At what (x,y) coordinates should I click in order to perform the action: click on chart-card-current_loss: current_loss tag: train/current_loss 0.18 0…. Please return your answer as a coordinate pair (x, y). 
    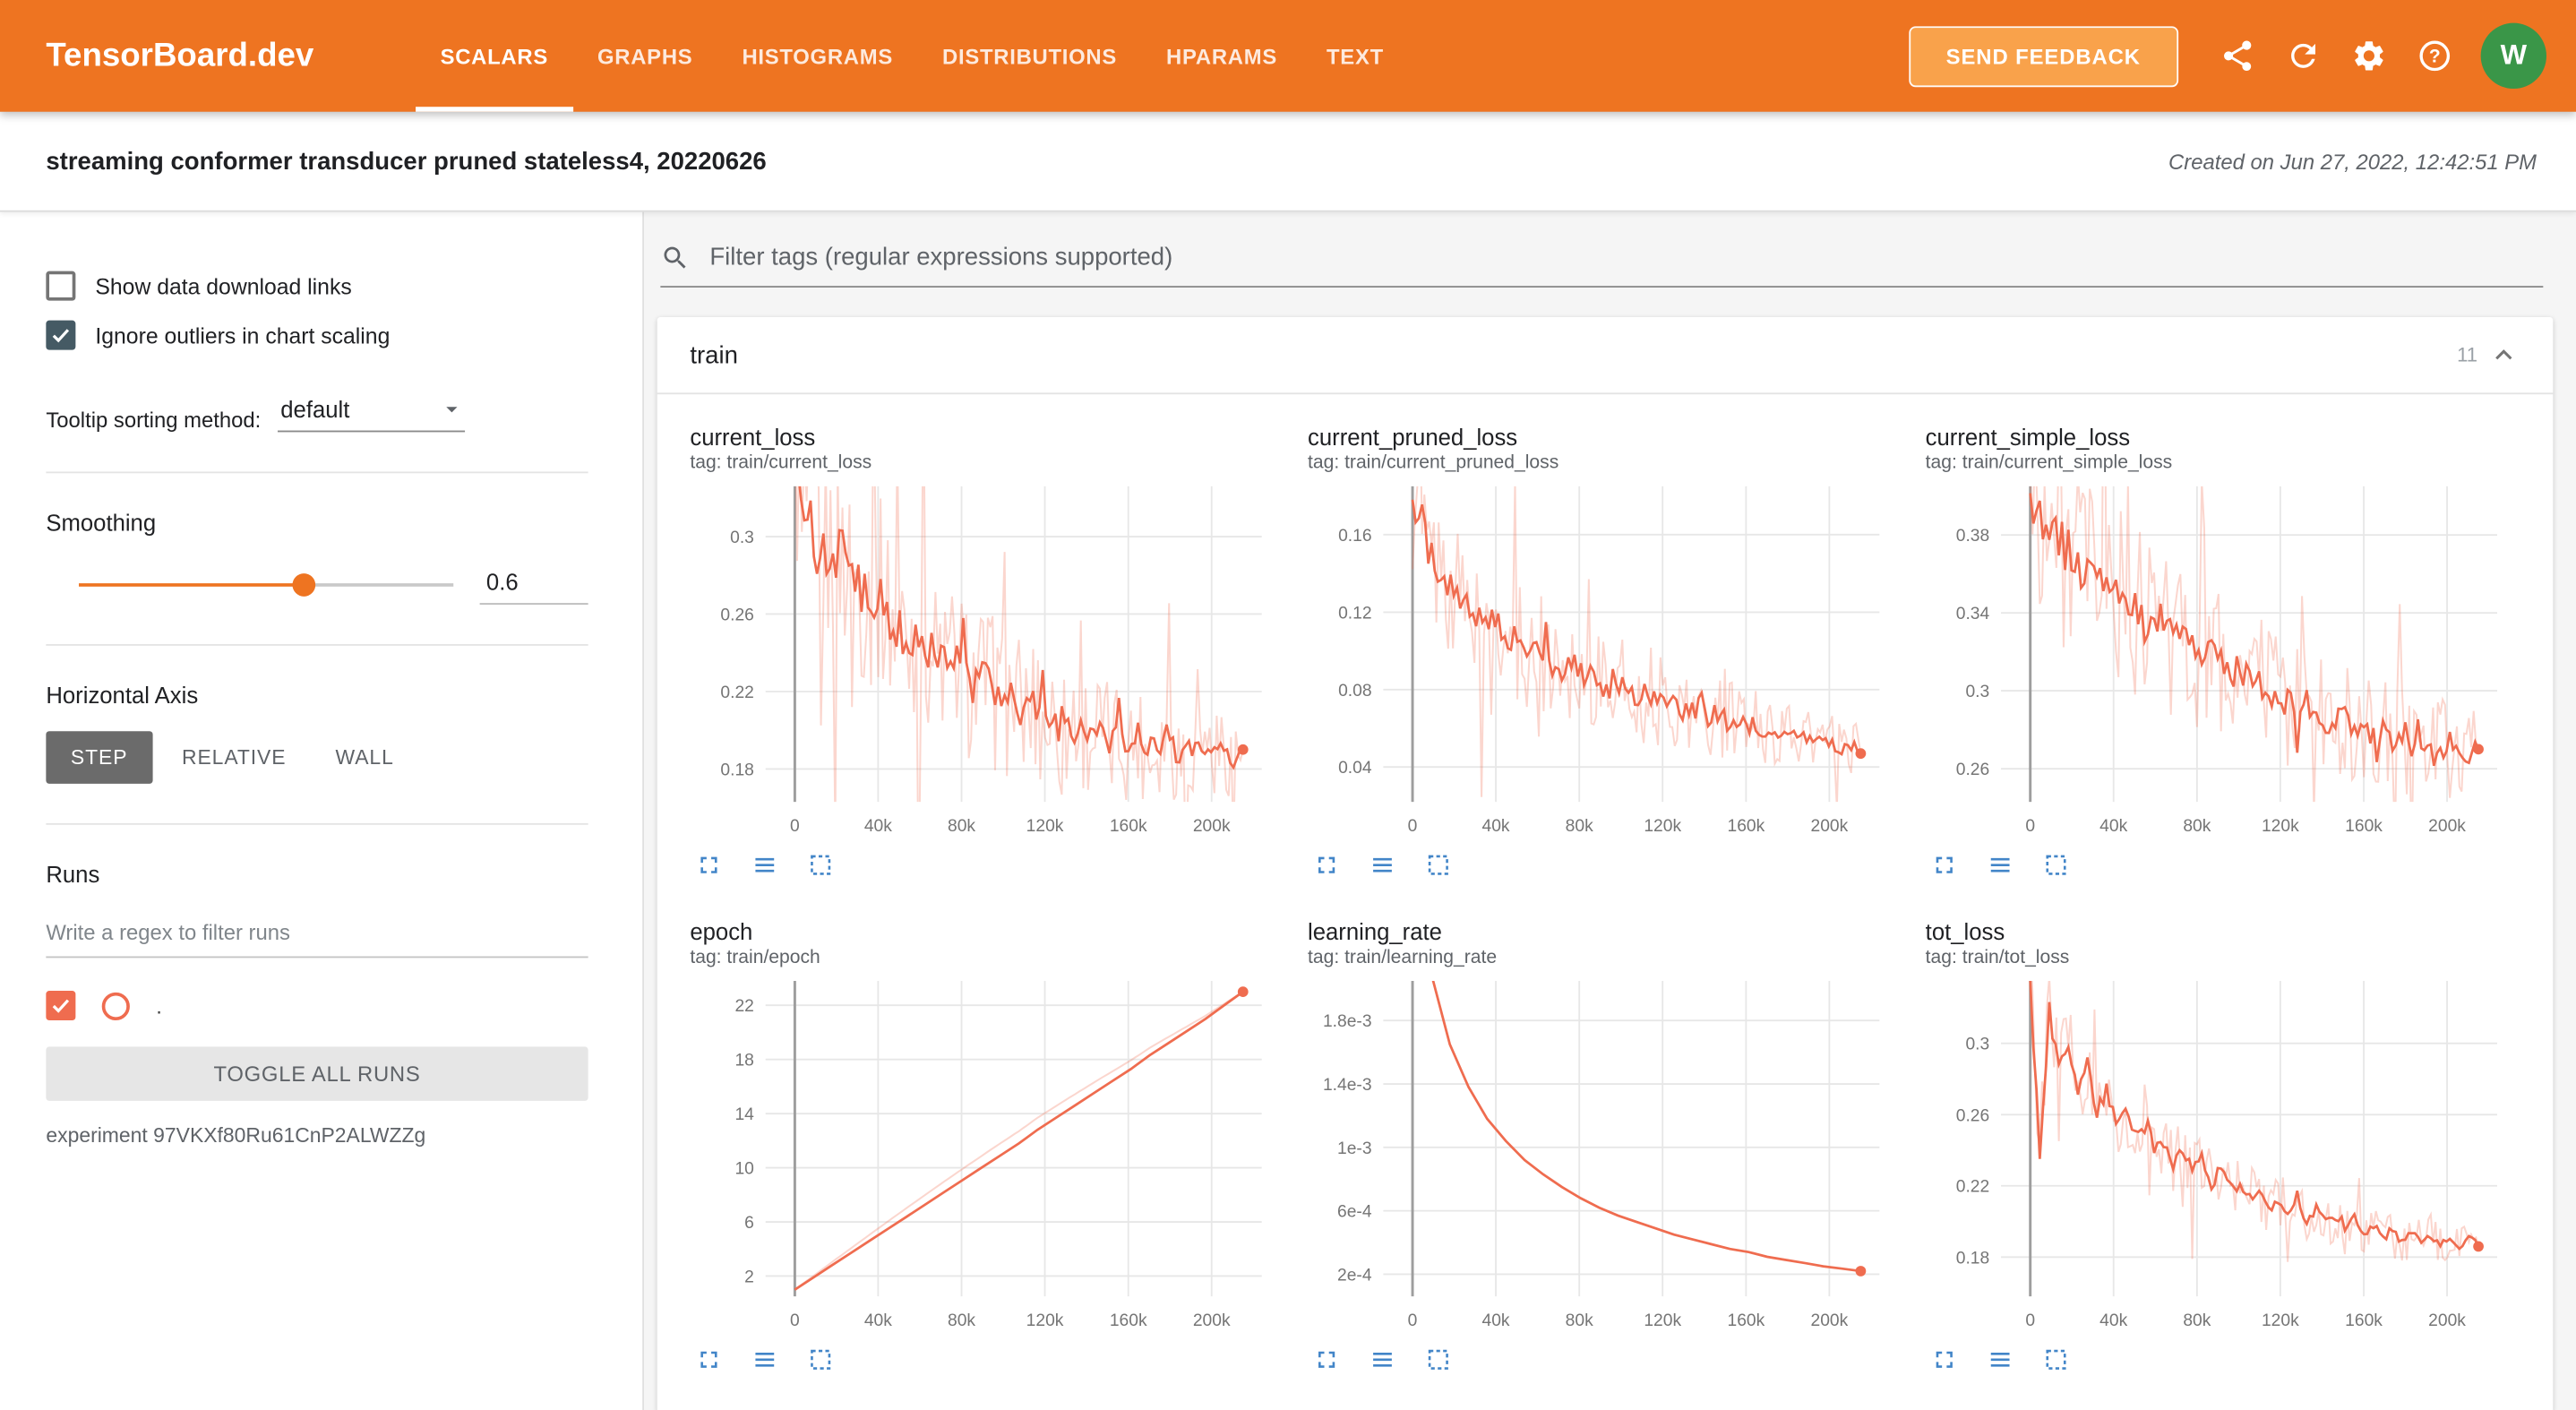
    Looking at the image, I should click on (980, 651).